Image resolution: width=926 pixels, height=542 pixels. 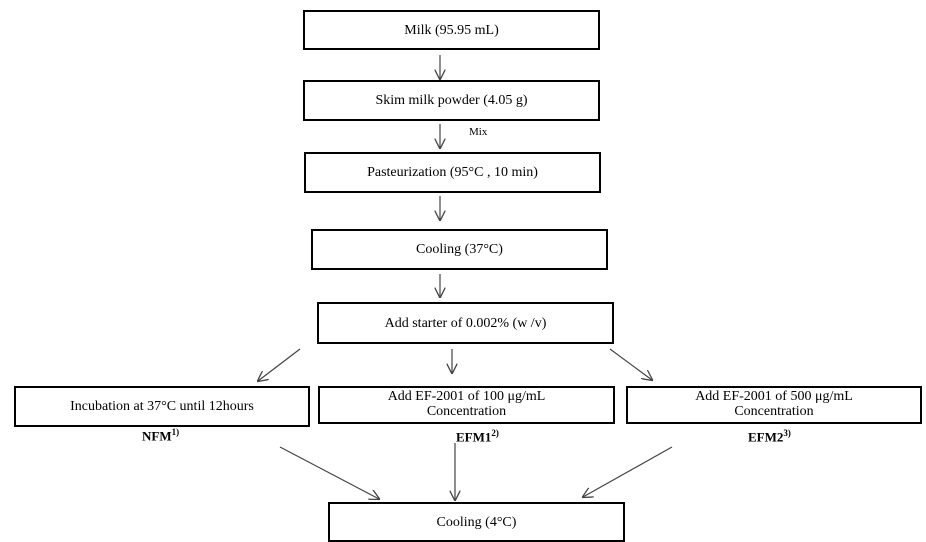 I want to click on step-add-ef2001-100: Add EF-2001 of 100 μg/mL Concentration, so click(x=466, y=405).